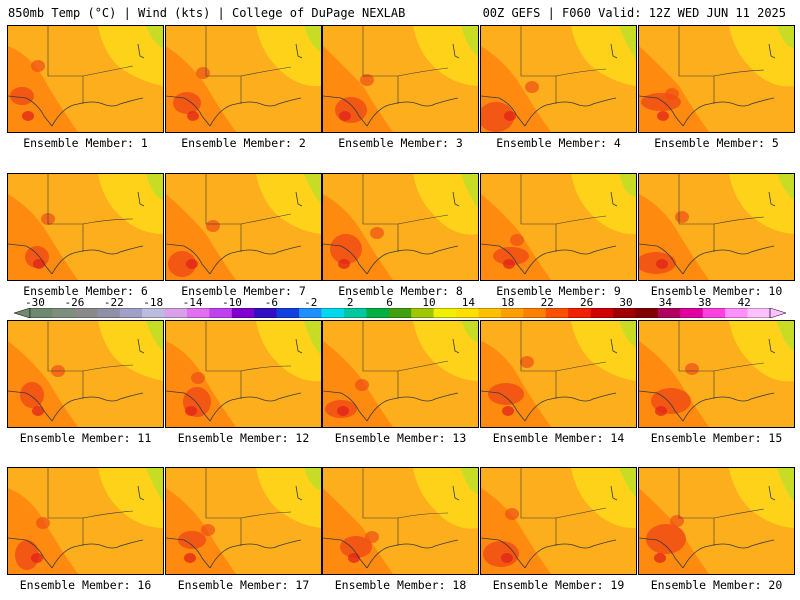 The image size is (800, 600). Describe the element at coordinates (508, 302) in the screenshot. I see `colorbar-tick-label: 18` at that location.